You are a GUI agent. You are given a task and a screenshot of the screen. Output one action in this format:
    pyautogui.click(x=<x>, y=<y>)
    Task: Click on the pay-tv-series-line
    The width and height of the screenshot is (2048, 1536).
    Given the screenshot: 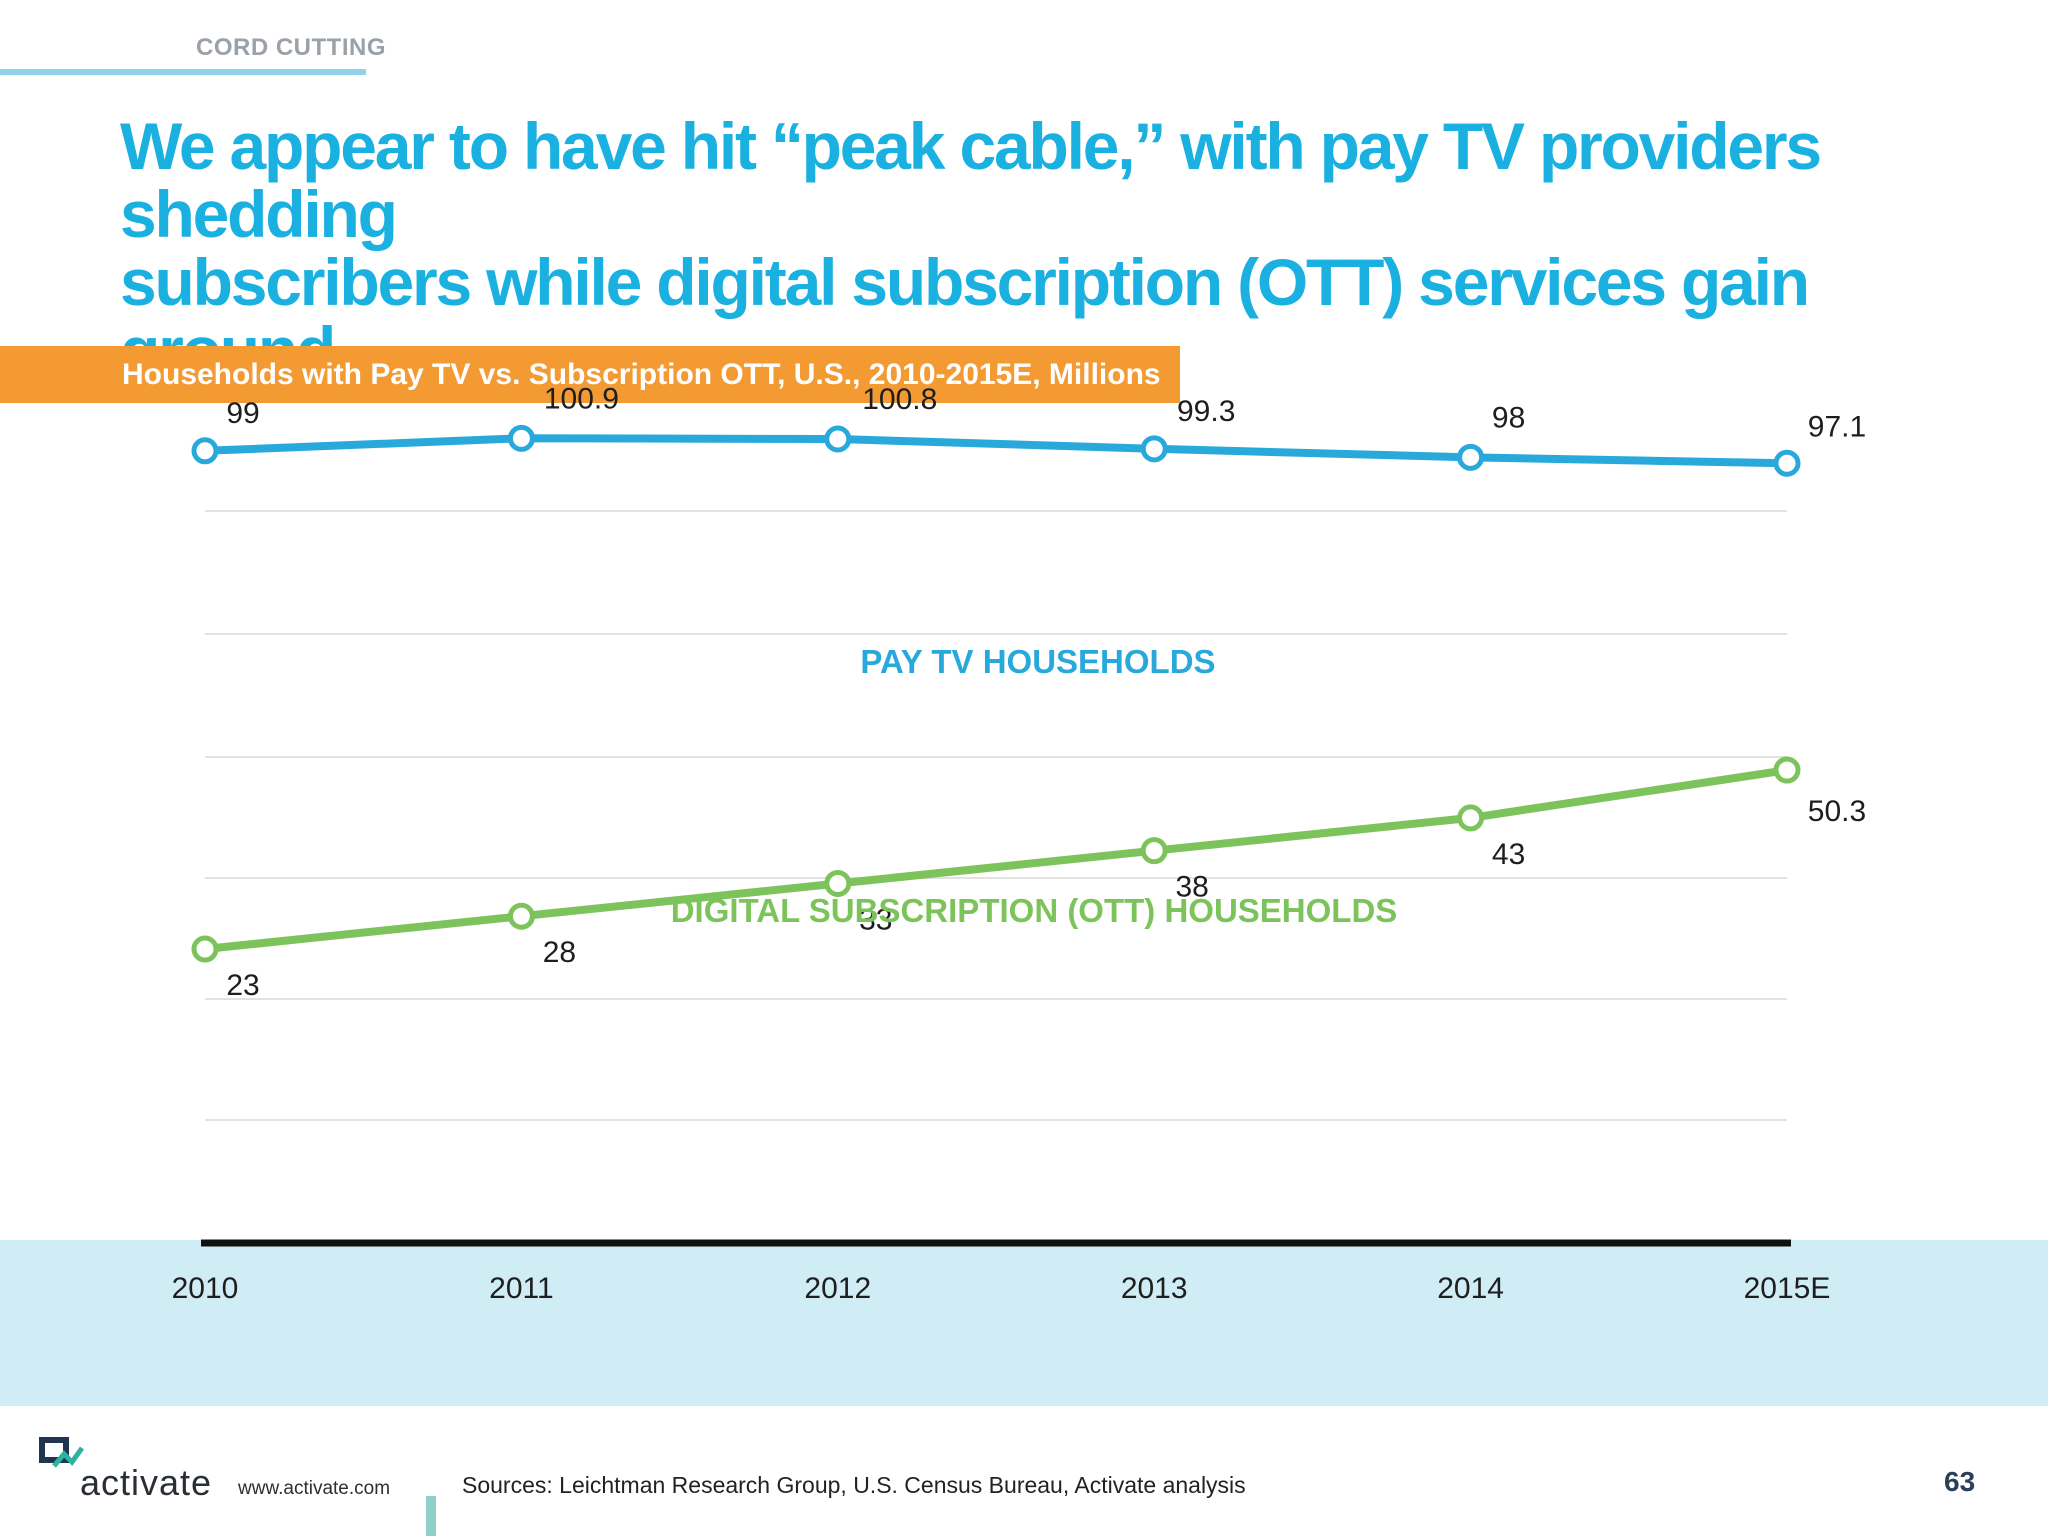 What is the action you would take?
    pyautogui.click(x=996, y=451)
    